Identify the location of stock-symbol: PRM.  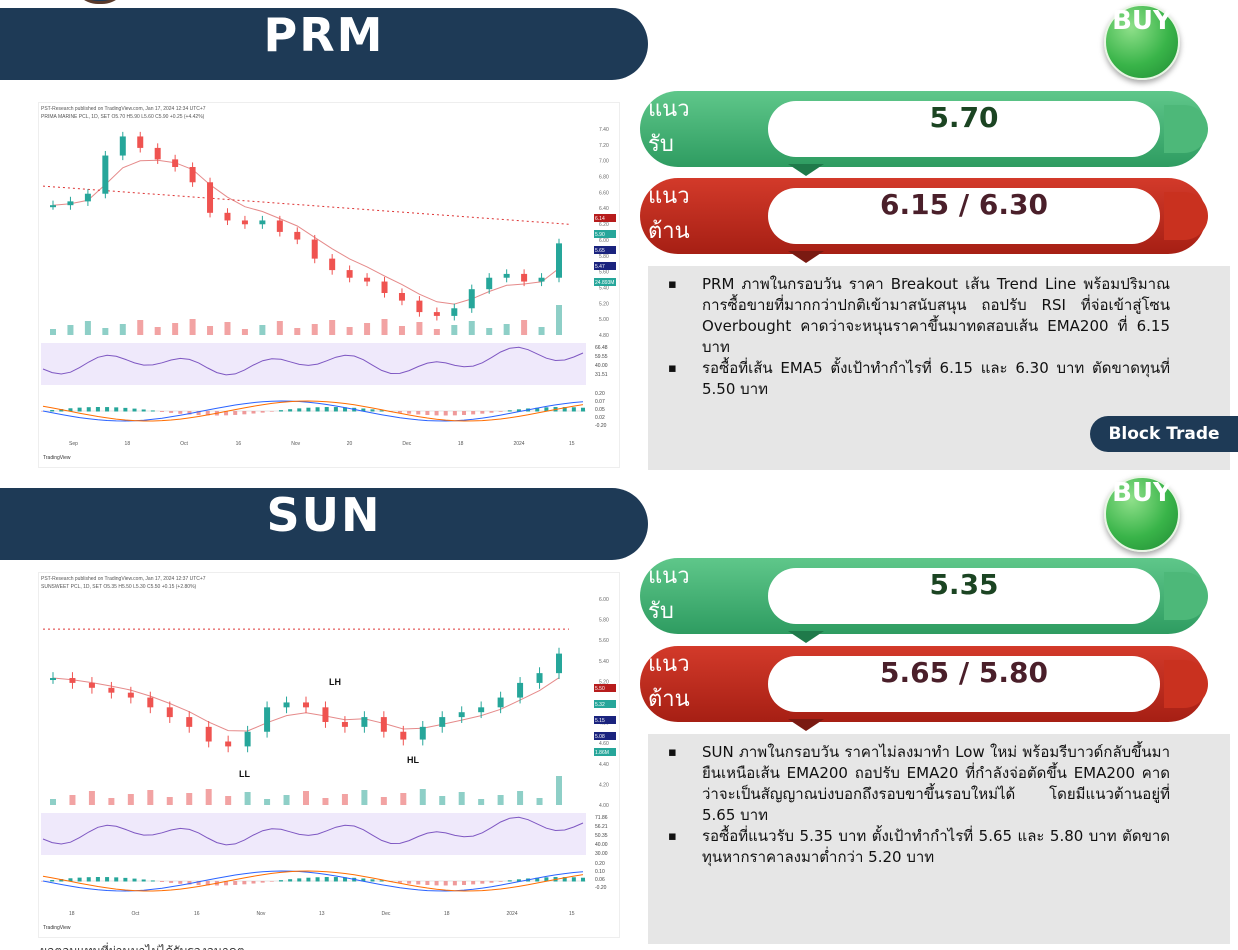
(324, 35).